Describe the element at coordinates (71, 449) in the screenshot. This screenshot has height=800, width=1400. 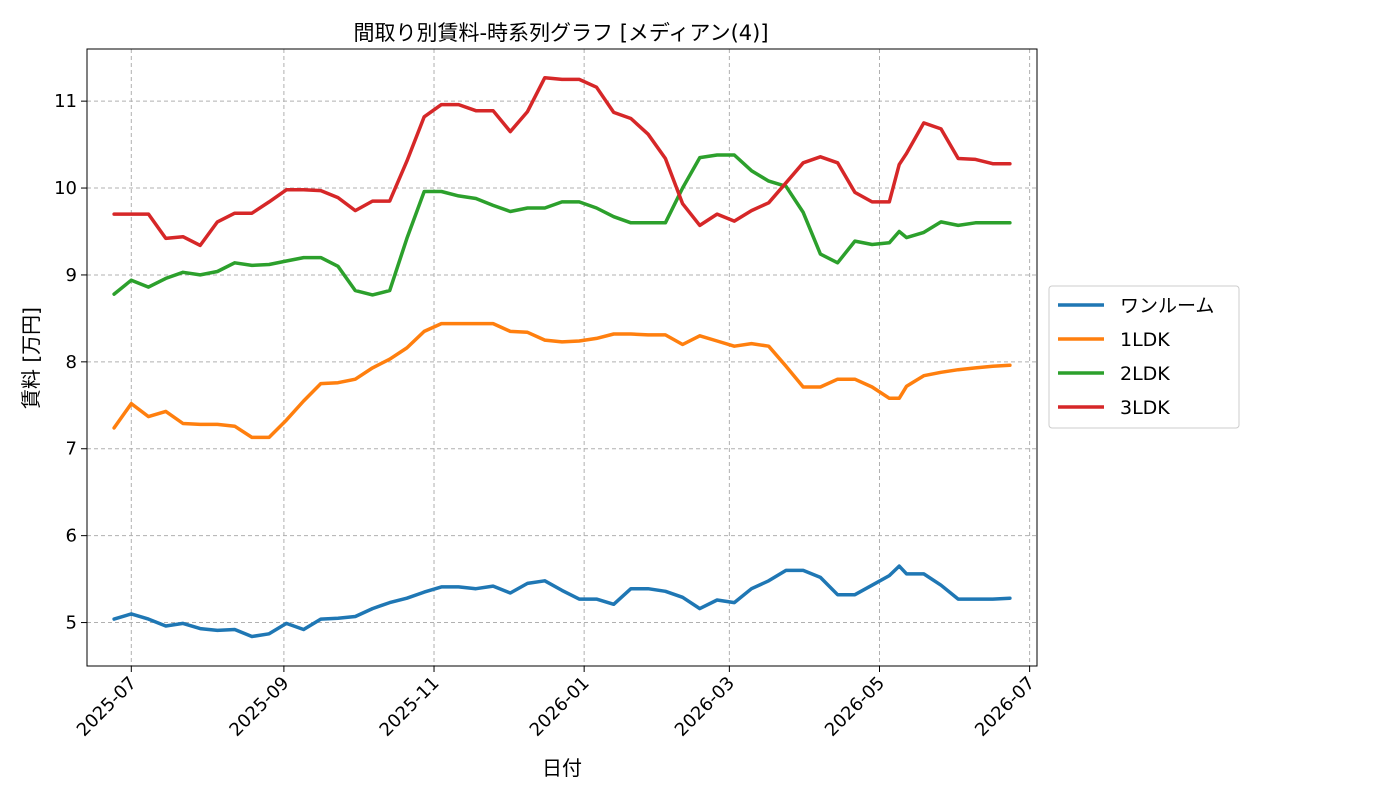
I see `y-tick-label: 7` at that location.